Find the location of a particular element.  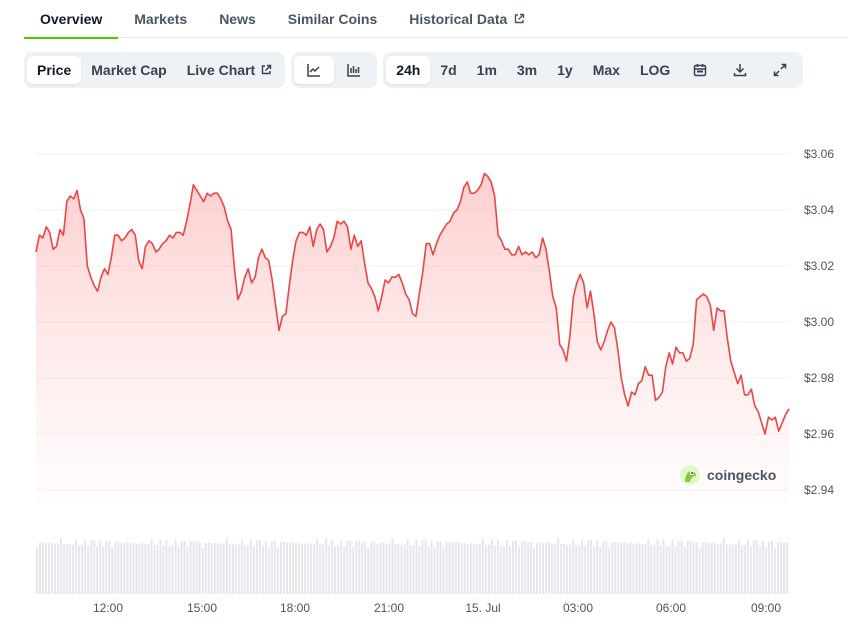

tab-historical-data: Historical Data is located at coordinates (467, 19).